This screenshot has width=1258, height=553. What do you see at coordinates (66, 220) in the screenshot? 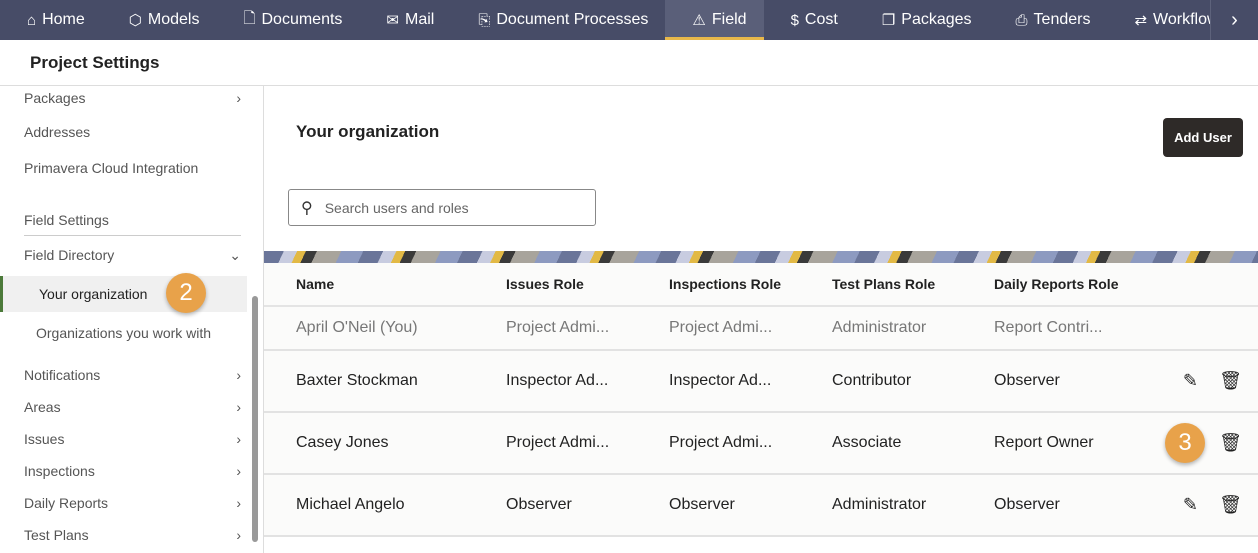
I see `sidebar-item-label: Field Settings` at bounding box center [66, 220].